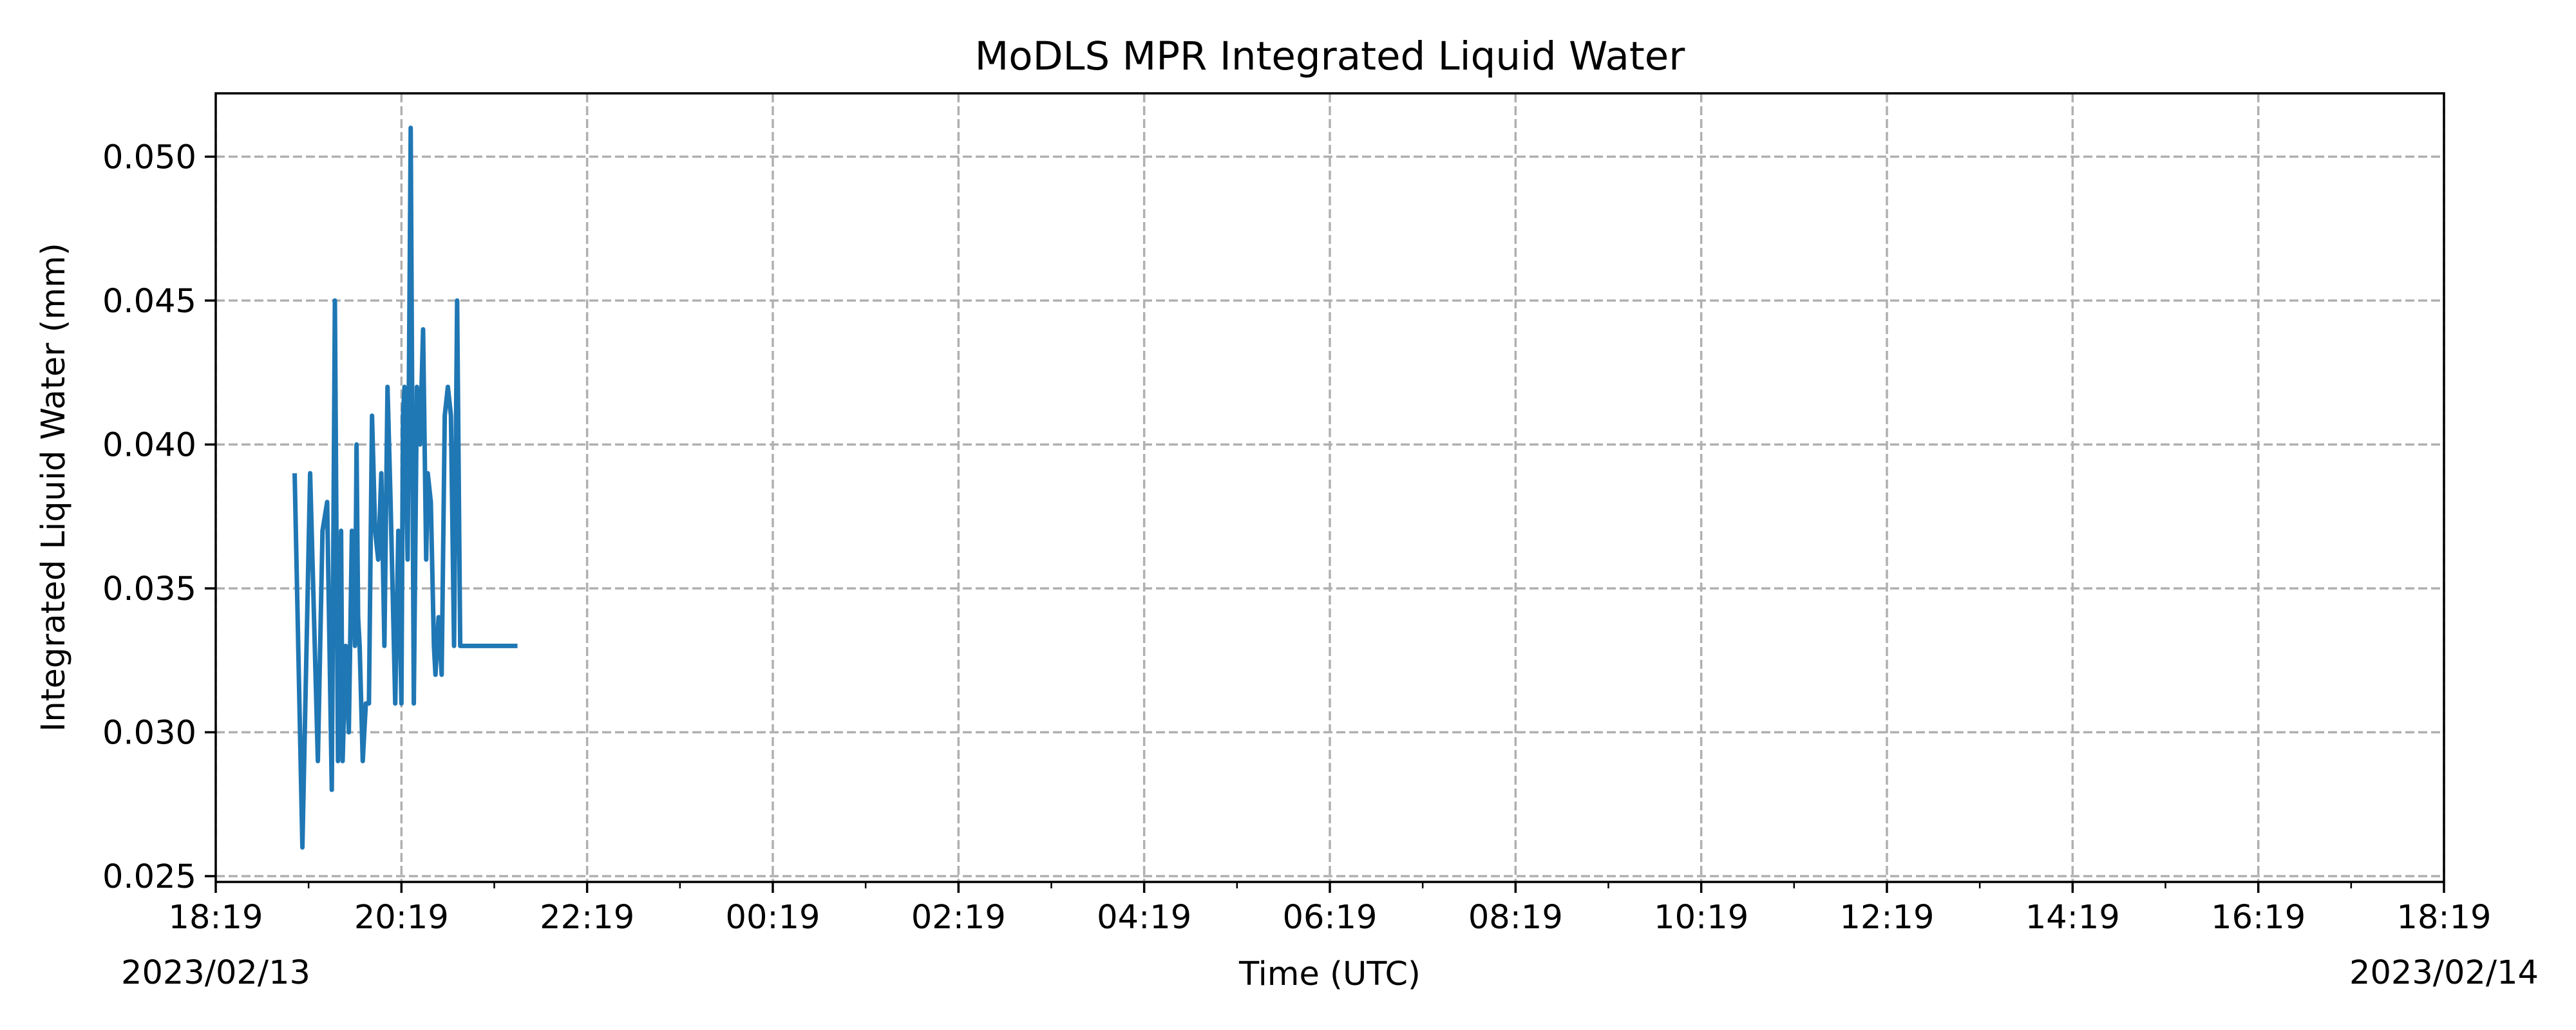 Image resolution: width=2576 pixels, height=1030 pixels. Describe the element at coordinates (2258, 918) in the screenshot. I see `x-tick-label: 16:19` at that location.